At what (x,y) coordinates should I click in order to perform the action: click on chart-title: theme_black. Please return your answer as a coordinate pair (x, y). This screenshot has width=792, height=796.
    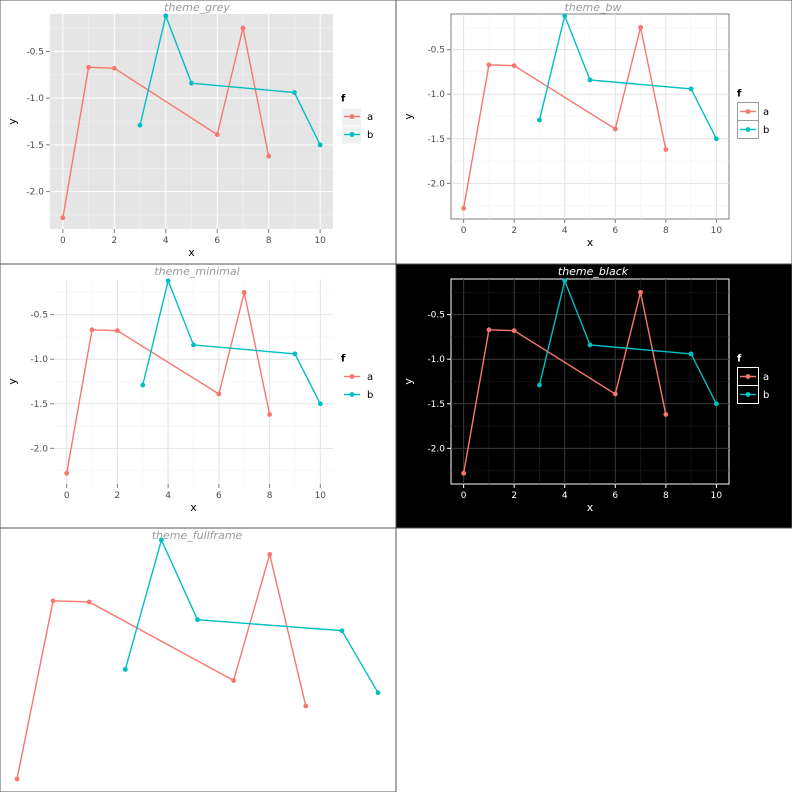
    Looking at the image, I should click on (593, 271).